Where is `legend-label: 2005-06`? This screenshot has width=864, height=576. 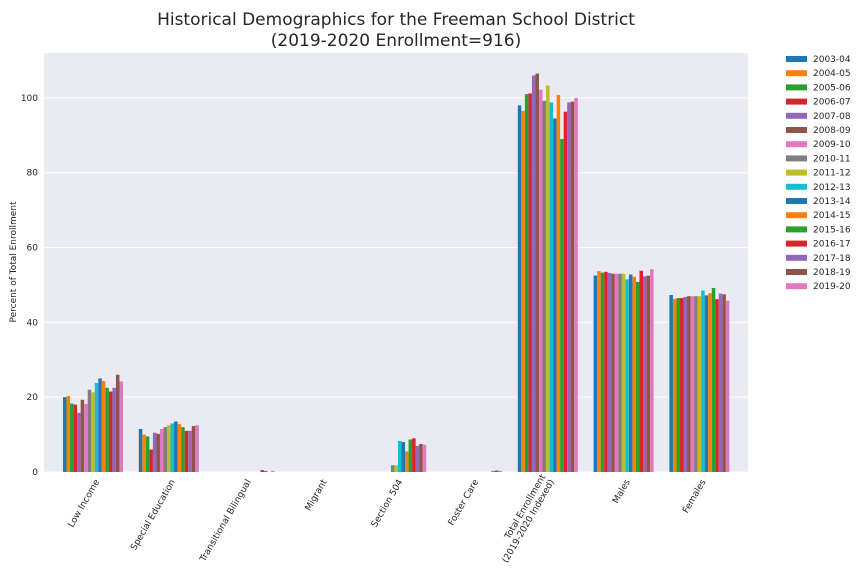
legend-label: 2005-06 is located at coordinates (832, 88).